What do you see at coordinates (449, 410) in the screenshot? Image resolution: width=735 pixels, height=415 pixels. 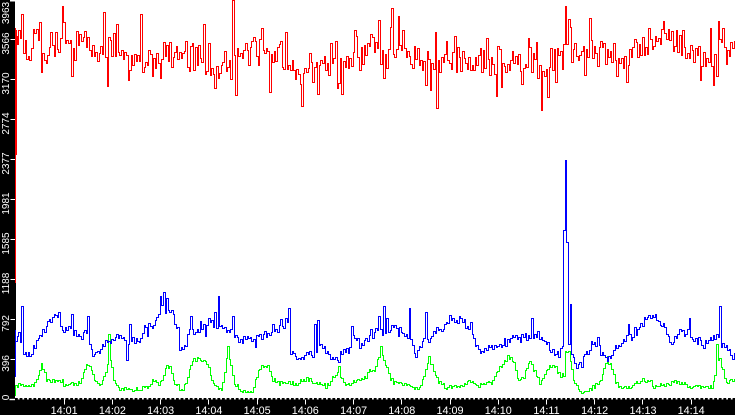 I see `svg-text: 14:09` at bounding box center [449, 410].